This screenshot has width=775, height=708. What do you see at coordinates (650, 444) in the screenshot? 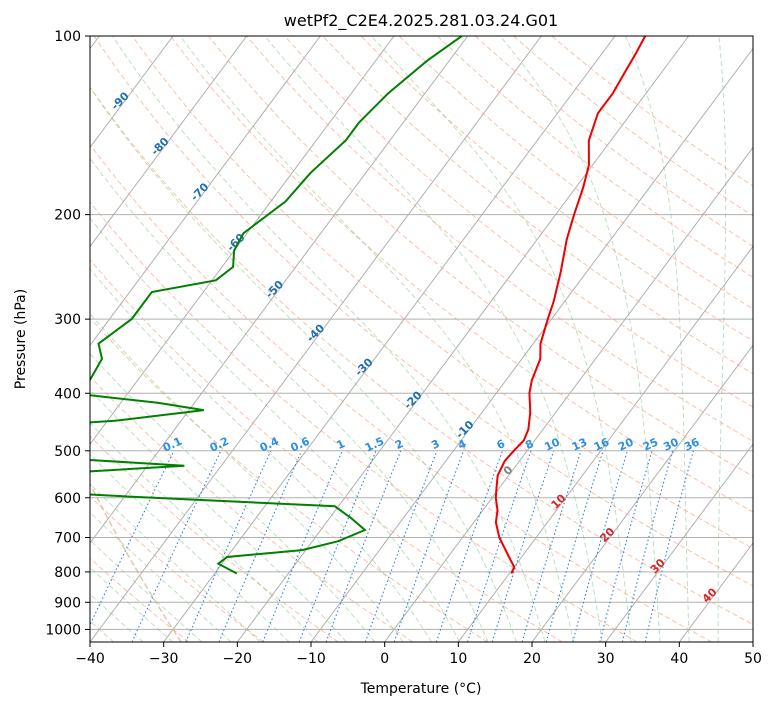
I see `mixing-ratio-label: 25` at bounding box center [650, 444].